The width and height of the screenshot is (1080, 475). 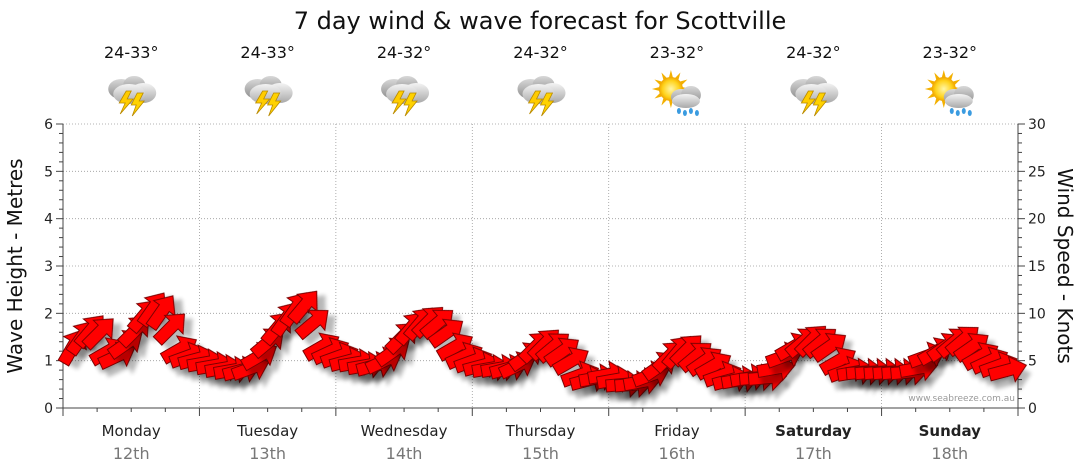 I want to click on left-tick-label: 5, so click(x=48, y=172).